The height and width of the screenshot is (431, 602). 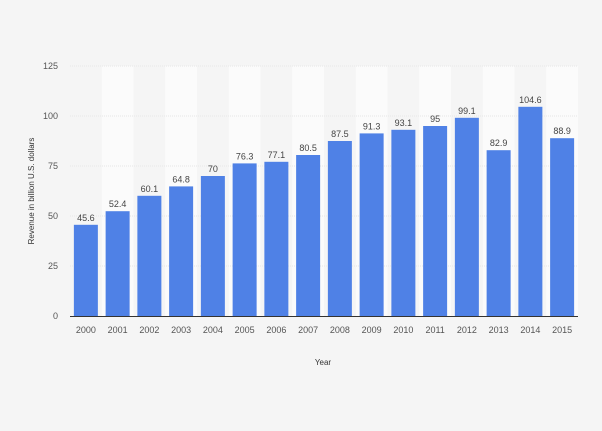 I want to click on data-label: 77.1, so click(x=277, y=155).